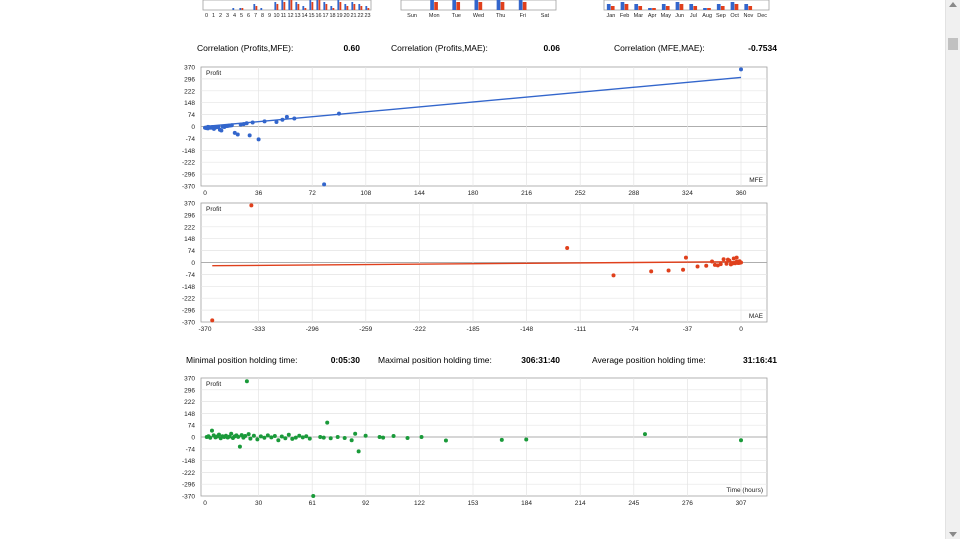 The width and height of the screenshot is (960, 539). I want to click on hour-tick-label: 20, so click(346, 16).